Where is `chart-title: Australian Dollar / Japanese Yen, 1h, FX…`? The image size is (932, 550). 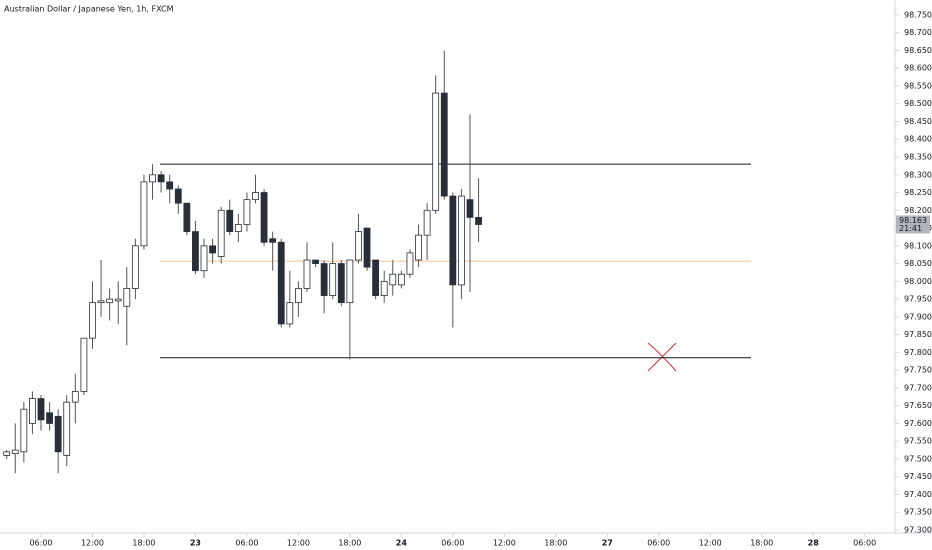 chart-title: Australian Dollar / Japanese Yen, 1h, FX… is located at coordinates (89, 9).